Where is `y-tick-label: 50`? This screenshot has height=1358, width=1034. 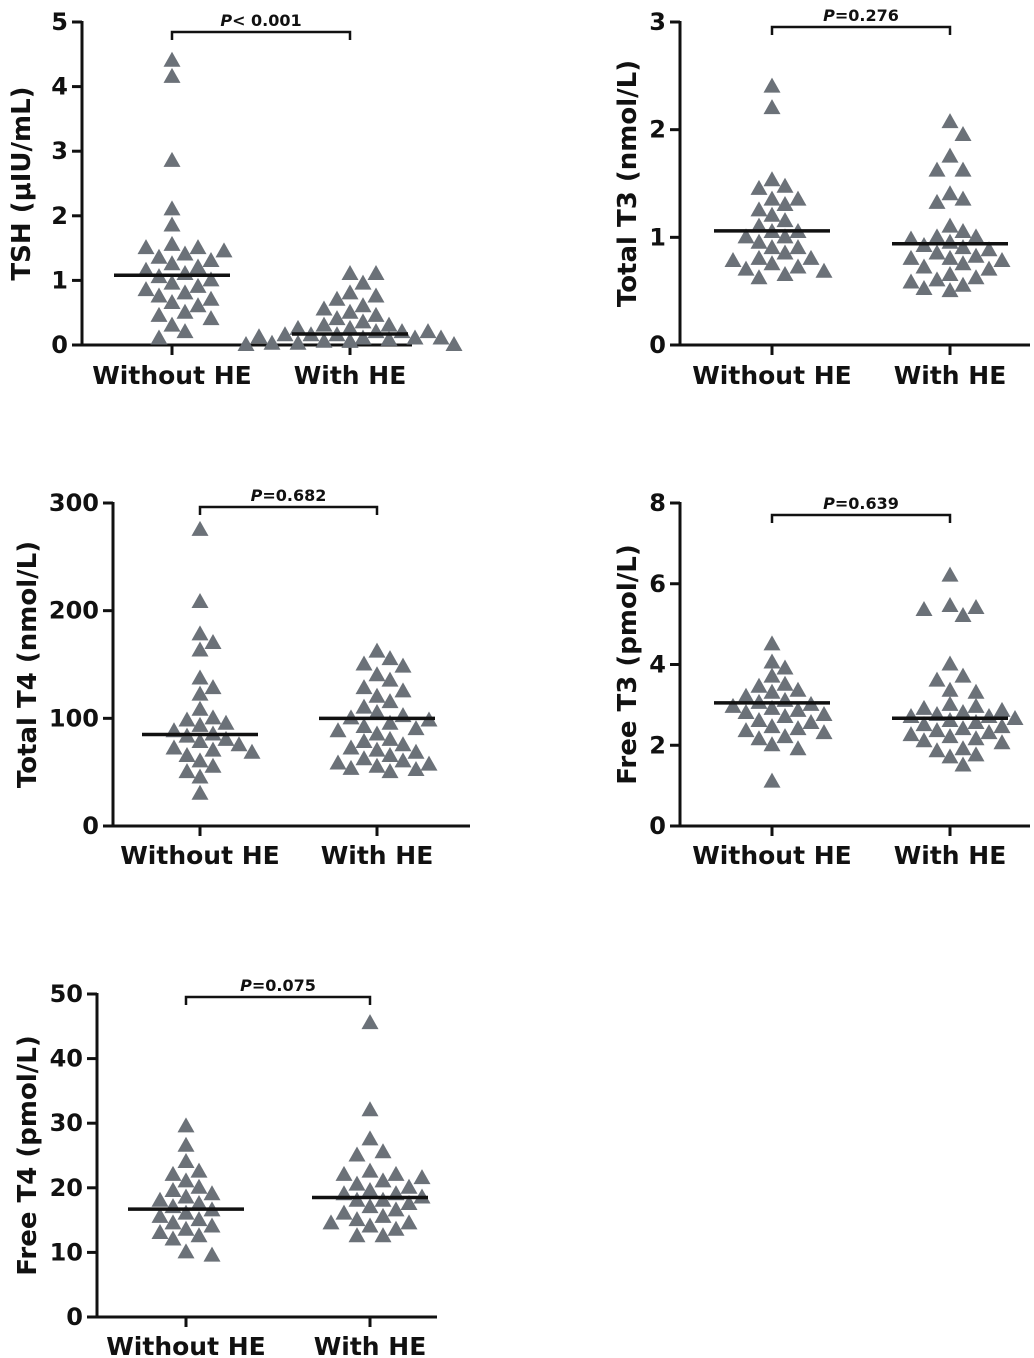 y-tick-label: 50 is located at coordinates (66, 994).